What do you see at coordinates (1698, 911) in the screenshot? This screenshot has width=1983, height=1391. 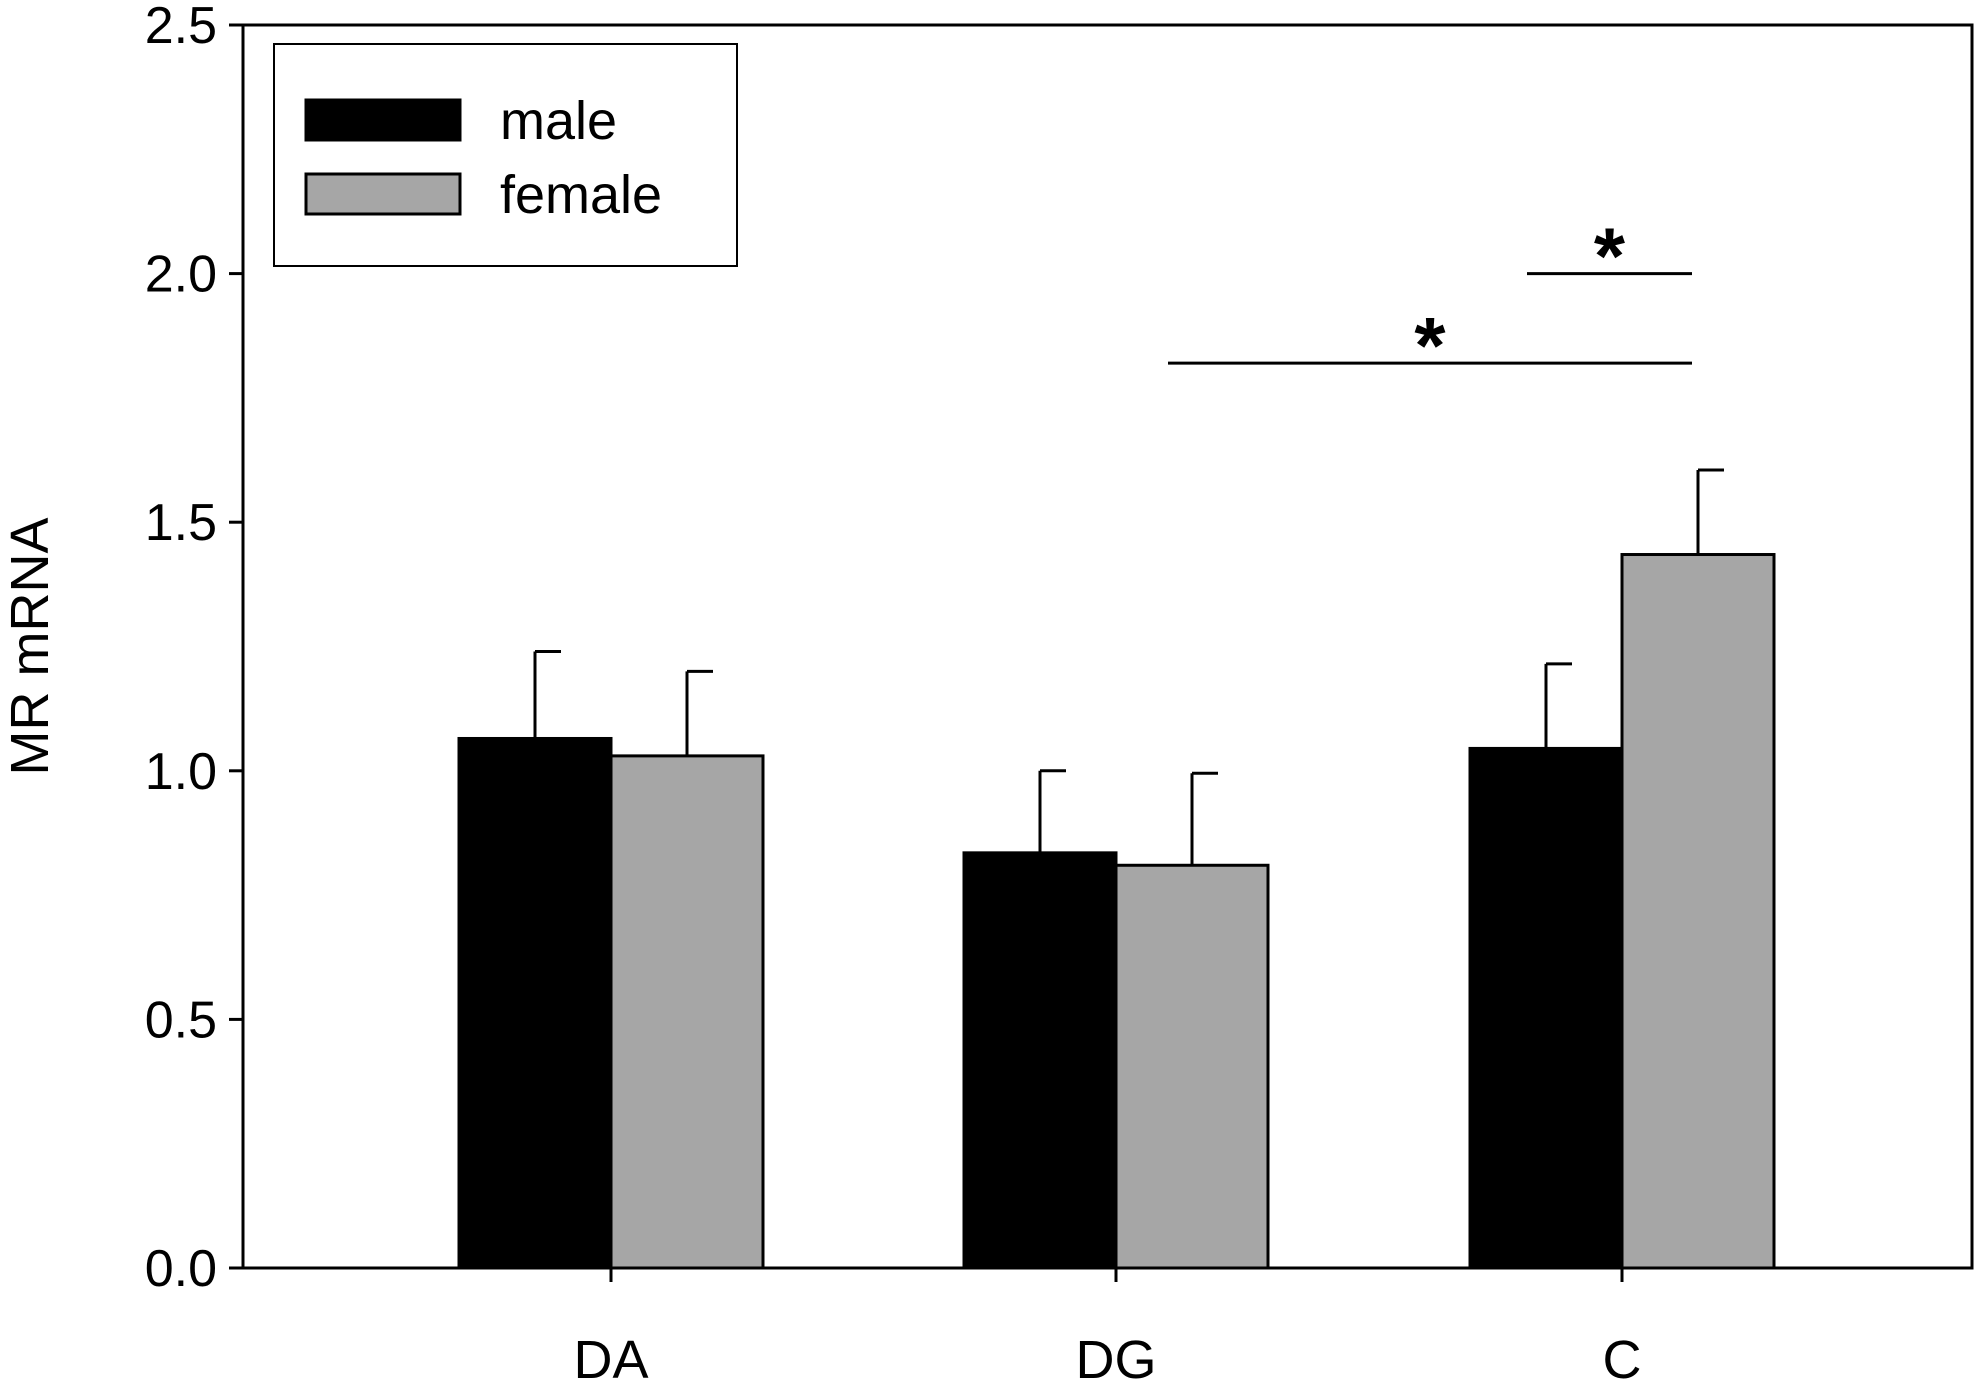 I see `bar-female-C` at bounding box center [1698, 911].